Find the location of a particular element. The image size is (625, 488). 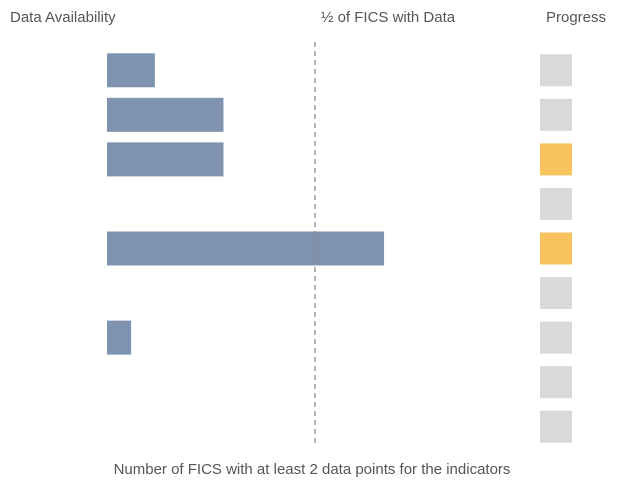

header-right: Progress is located at coordinates (576, 17).